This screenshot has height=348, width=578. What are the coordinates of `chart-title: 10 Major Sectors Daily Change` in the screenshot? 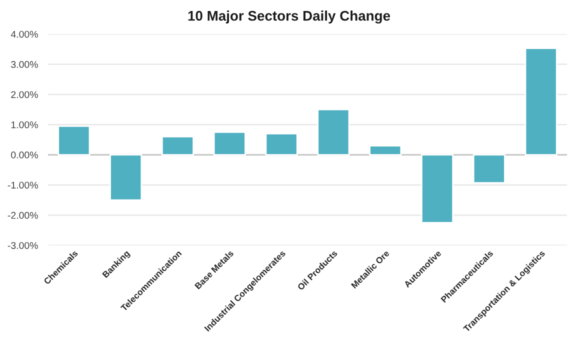 It's located at (289, 17).